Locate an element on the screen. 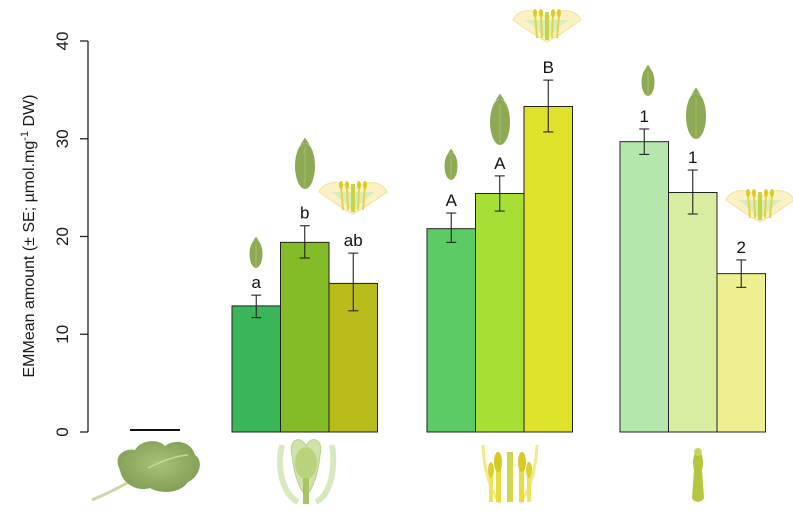  significance-label: b is located at coordinates (304, 213).